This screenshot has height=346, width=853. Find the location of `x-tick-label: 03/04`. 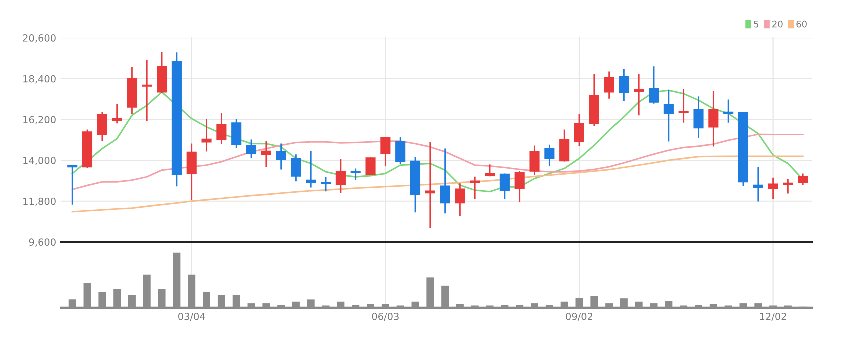

x-tick-label: 03/04 is located at coordinates (192, 317).